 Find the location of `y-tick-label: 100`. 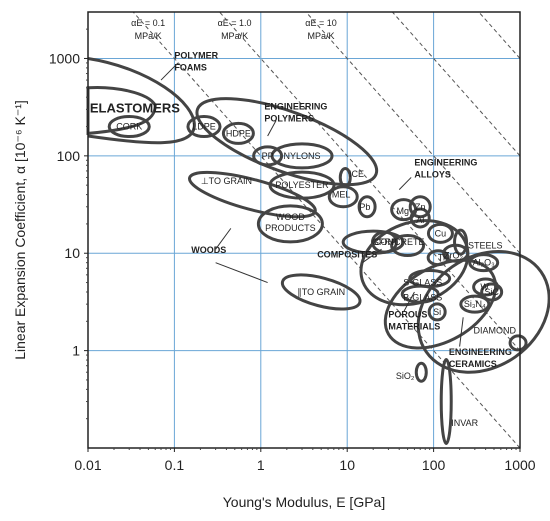

y-tick-label: 100 is located at coordinates (69, 156).